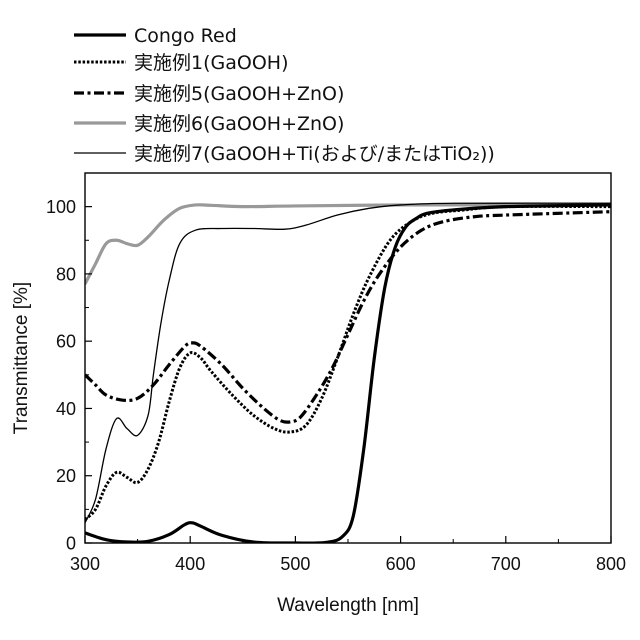 This screenshot has width=640, height=640. Describe the element at coordinates (190, 564) in the screenshot. I see `x-tick-label: 400` at that location.